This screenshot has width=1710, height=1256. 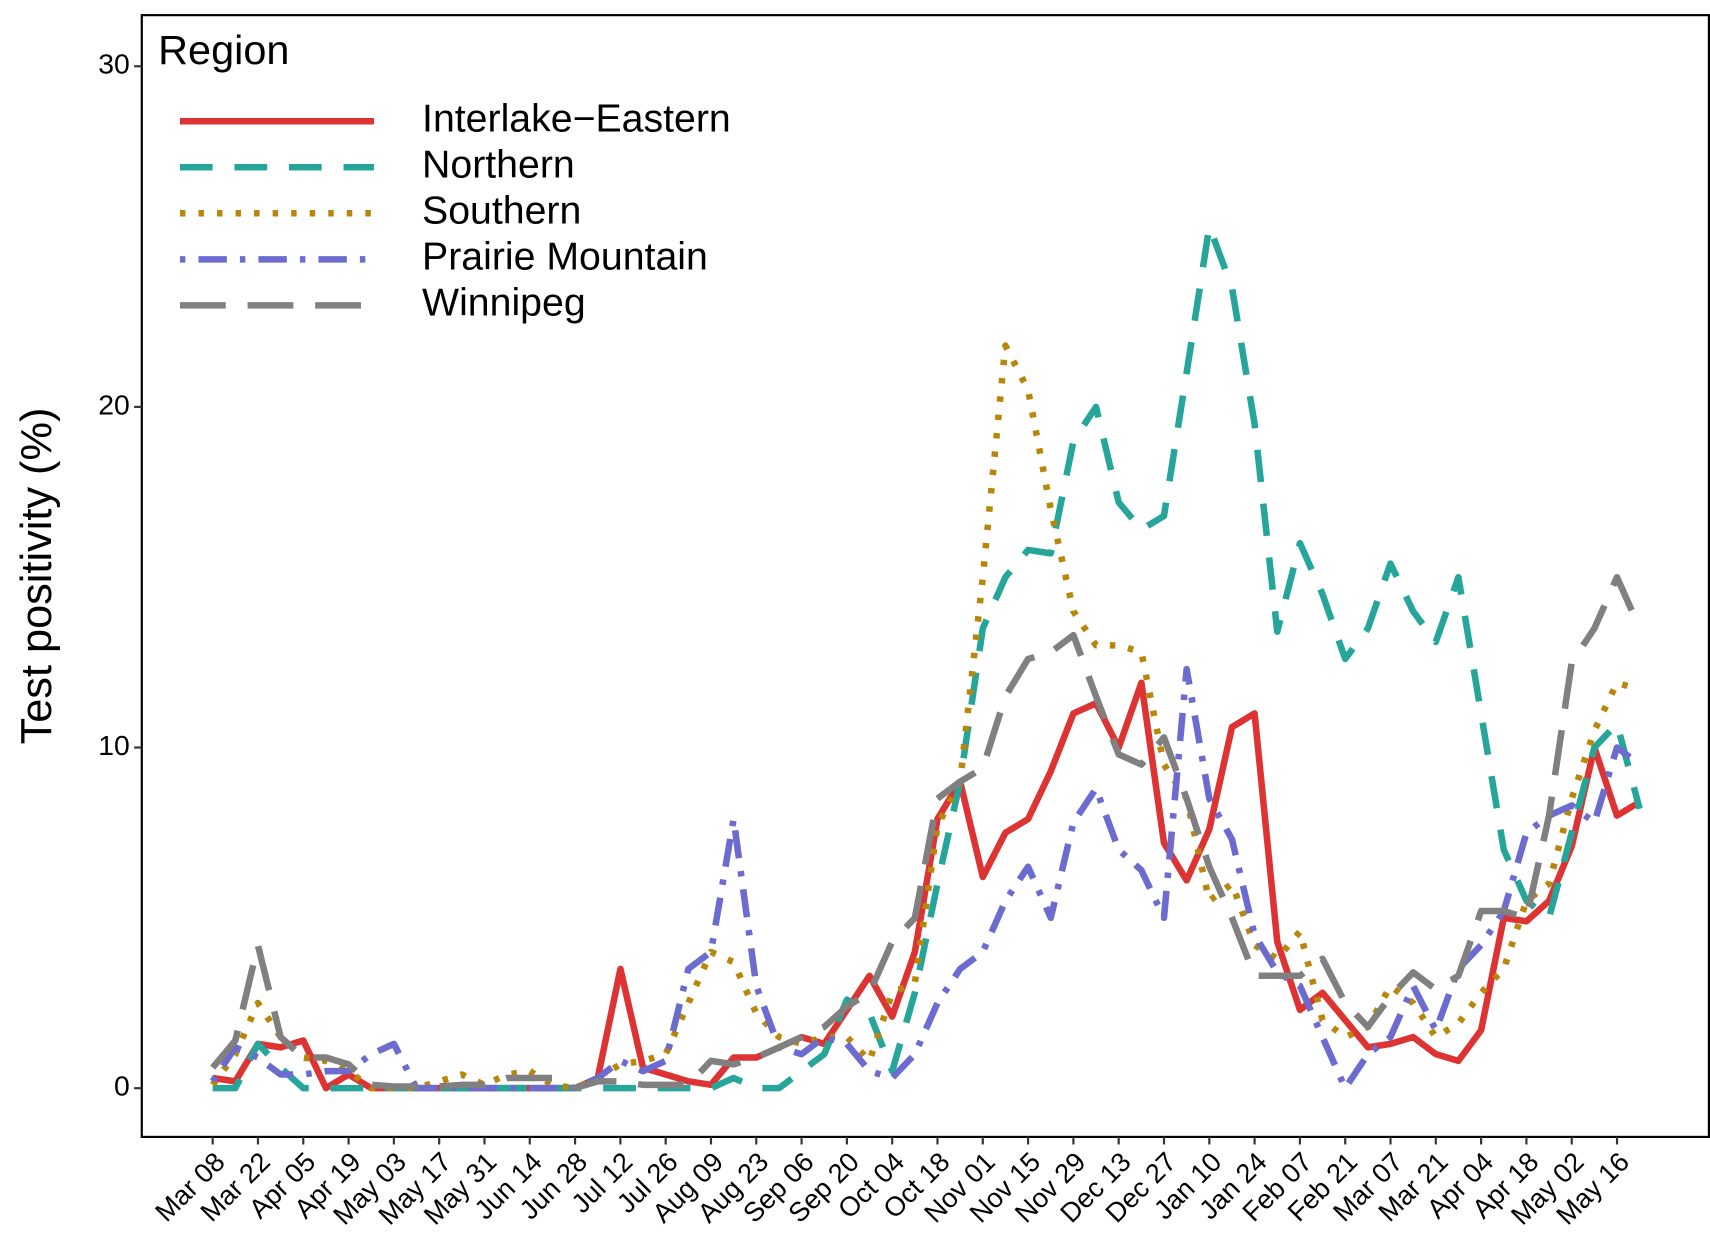 What do you see at coordinates (122, 1086) in the screenshot?
I see `y-tick-label: 0` at bounding box center [122, 1086].